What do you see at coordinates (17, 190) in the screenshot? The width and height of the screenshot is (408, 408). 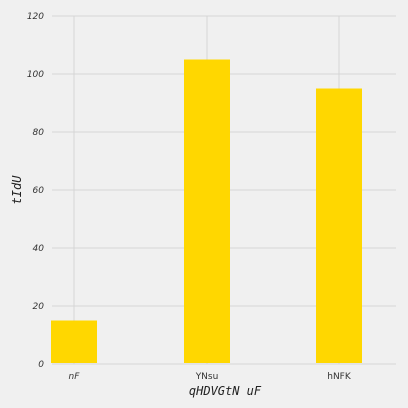 I see `y-axis-title: tIdU` at bounding box center [17, 190].